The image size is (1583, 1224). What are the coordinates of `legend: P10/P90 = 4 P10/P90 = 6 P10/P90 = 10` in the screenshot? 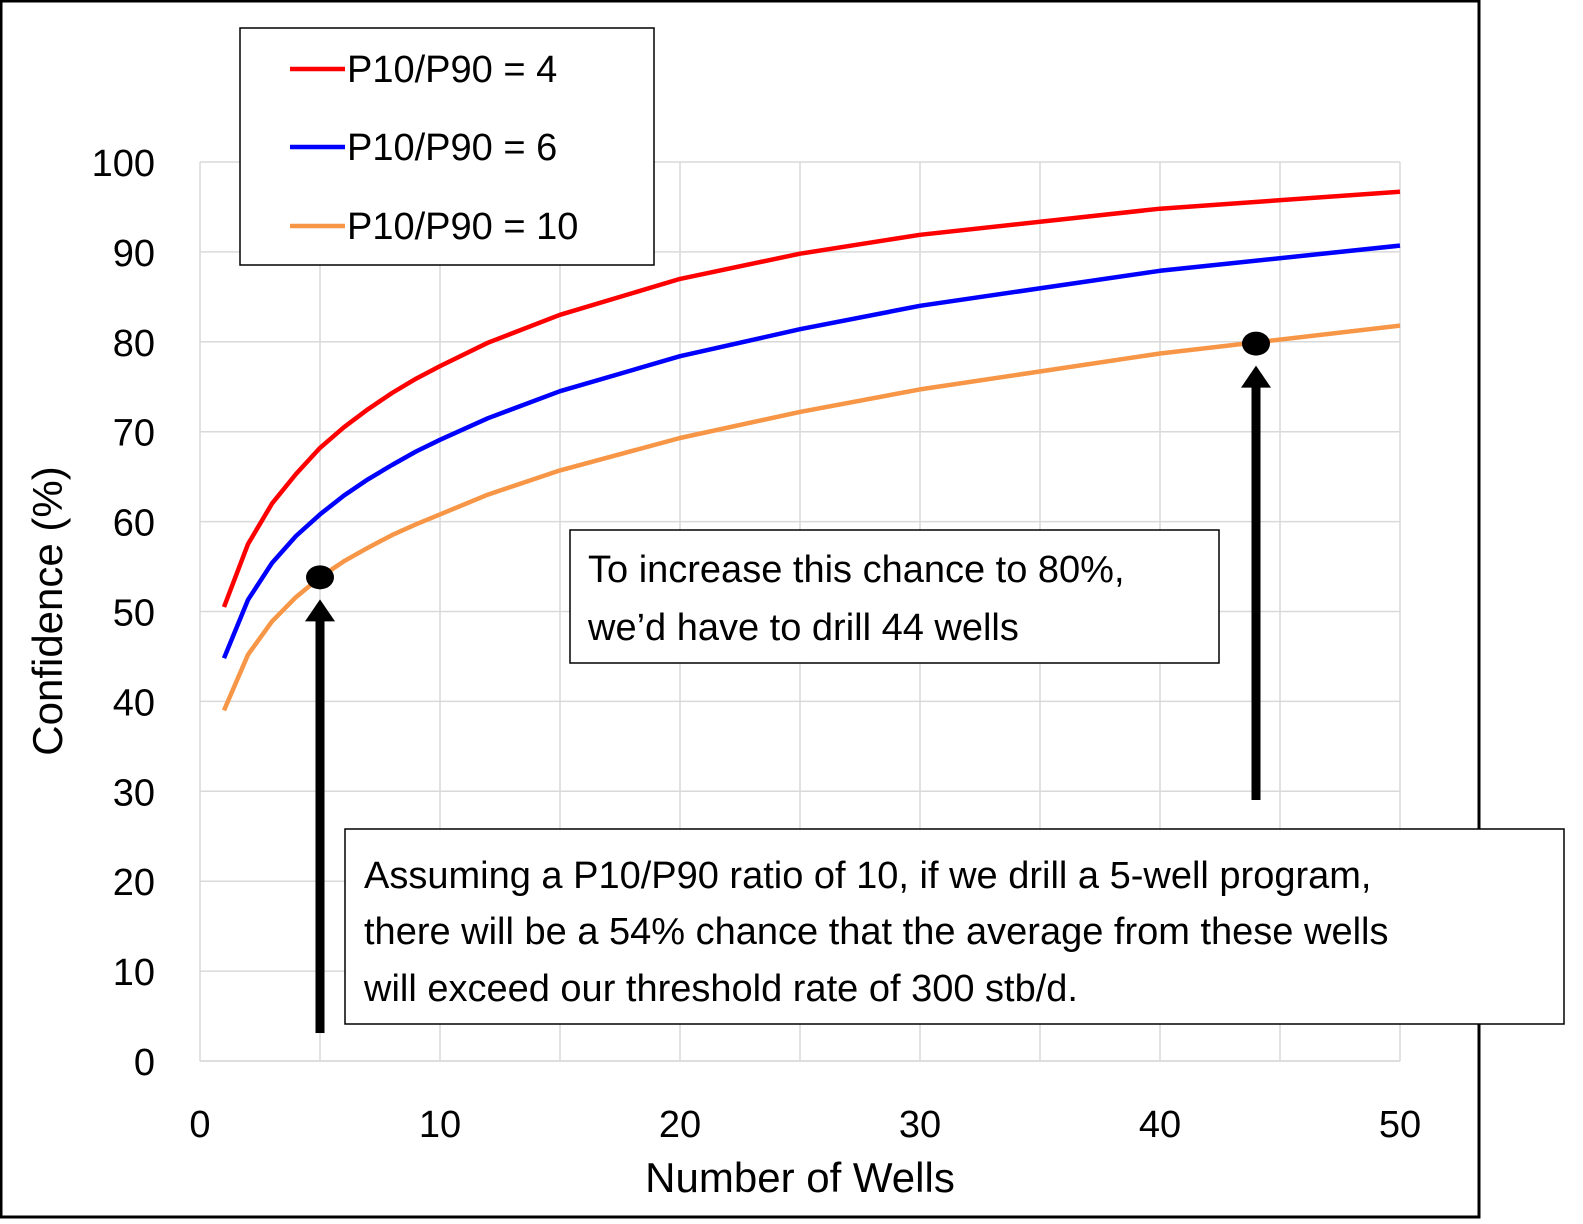 It's located at (447, 146).